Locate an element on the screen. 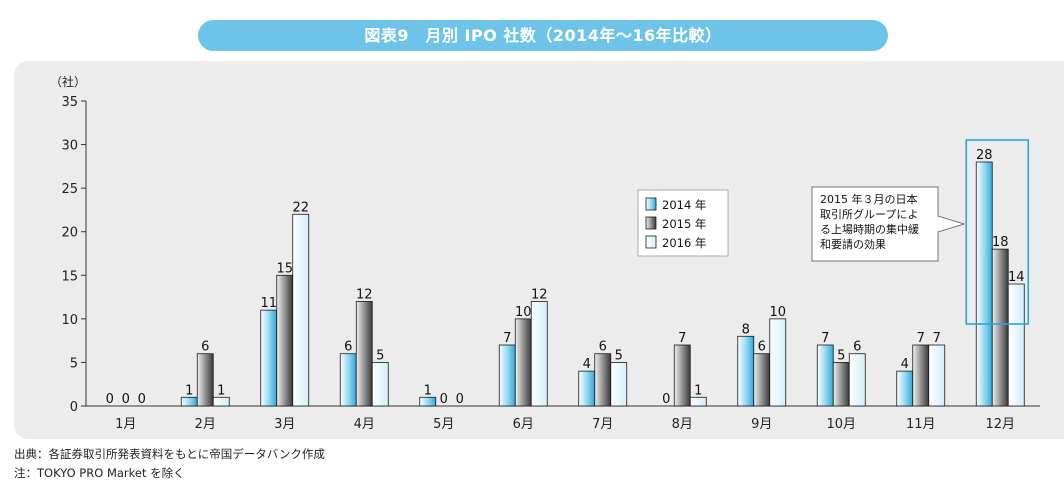 Image resolution: width=1064 pixels, height=493 pixels. callout-text-line: 2015 年３月の日本 is located at coordinates (869, 199).